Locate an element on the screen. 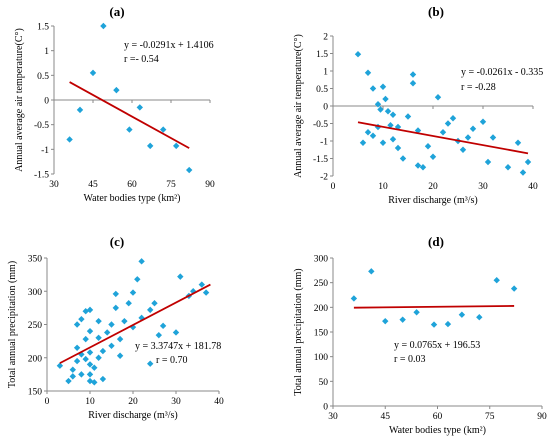  y-tick-label: -2 is located at coordinates (324, 178).